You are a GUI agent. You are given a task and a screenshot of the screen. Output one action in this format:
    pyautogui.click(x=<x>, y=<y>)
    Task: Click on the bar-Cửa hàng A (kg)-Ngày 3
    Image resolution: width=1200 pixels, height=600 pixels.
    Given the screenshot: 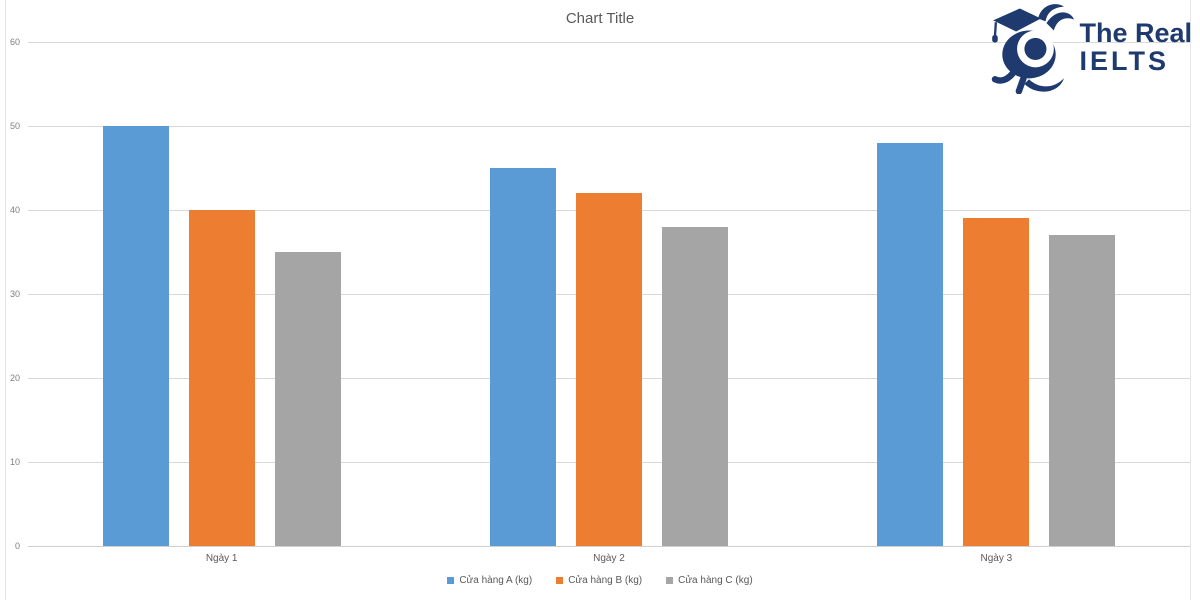 What is the action you would take?
    pyautogui.click(x=910, y=344)
    